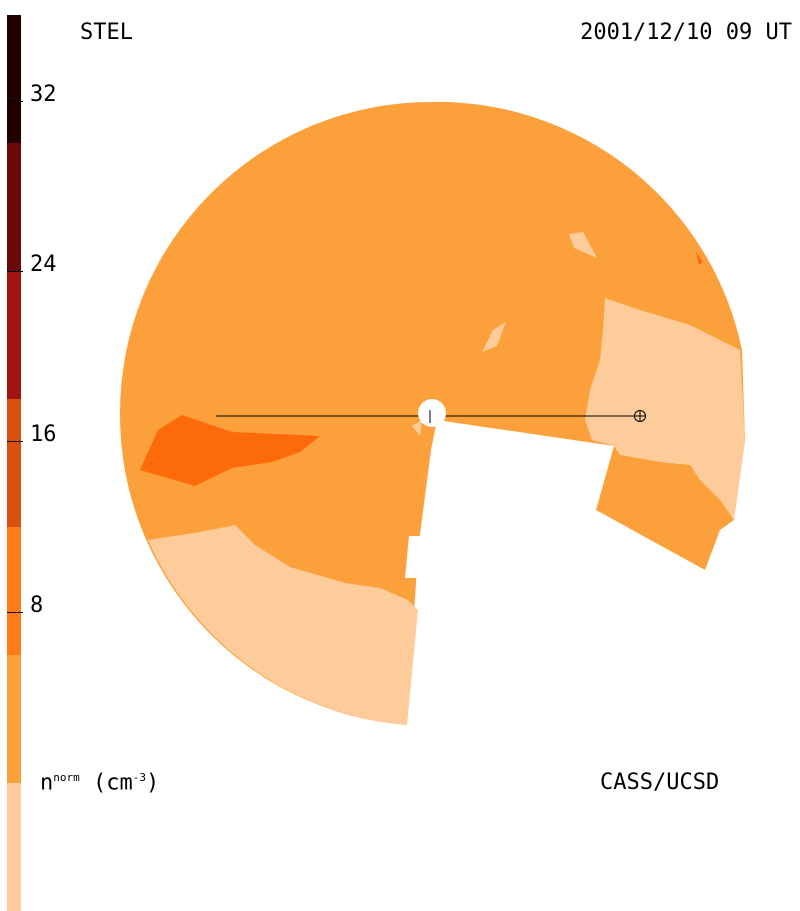 This screenshot has height=911, width=800. Describe the element at coordinates (230, 450) in the screenshot. I see `disc-high-region` at that location.